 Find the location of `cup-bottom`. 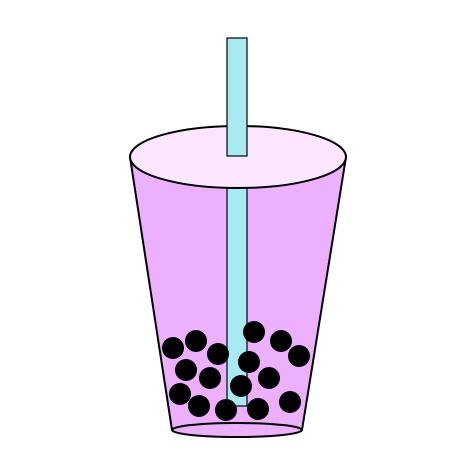

cup-bottom is located at coordinates (237, 430).